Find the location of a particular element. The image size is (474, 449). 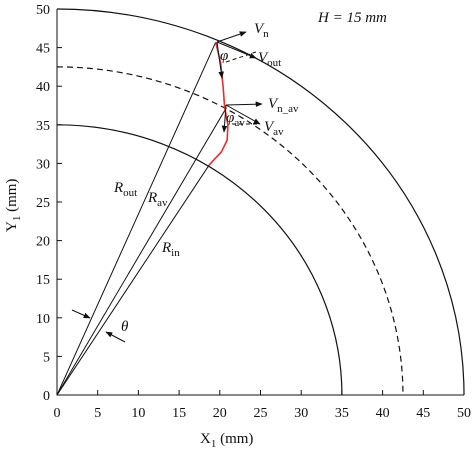

x-tick-label: 0 is located at coordinates (57, 413).